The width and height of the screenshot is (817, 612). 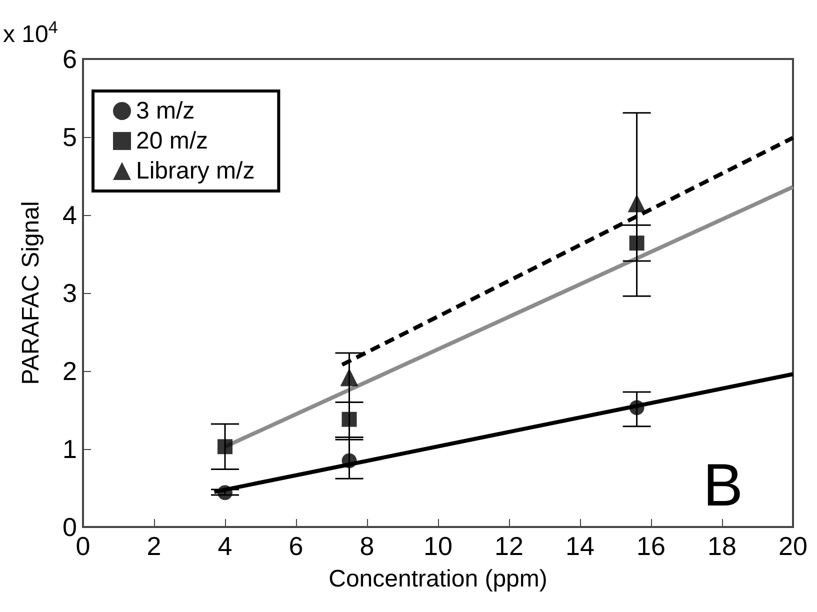 I want to click on legend-label: Library m/z, so click(x=195, y=171).